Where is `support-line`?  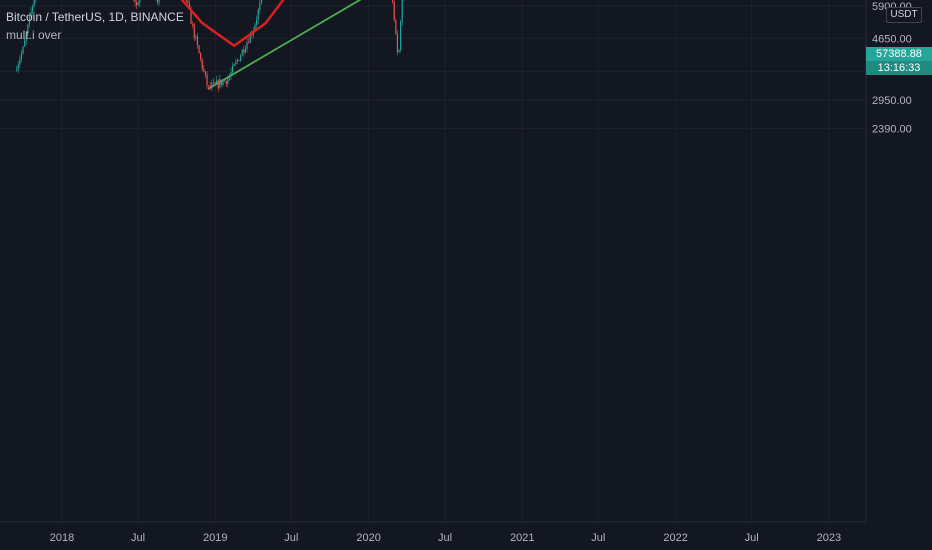 support-line is located at coordinates (284, 45).